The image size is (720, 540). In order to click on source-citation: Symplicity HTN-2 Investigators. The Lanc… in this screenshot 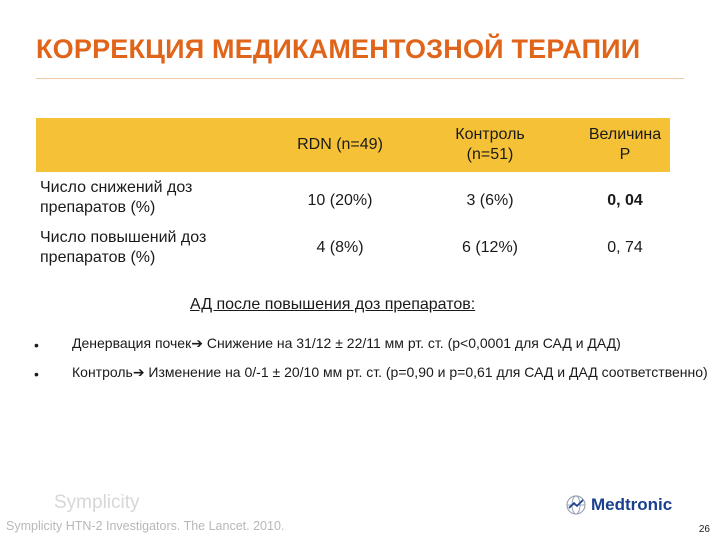, I will do `click(145, 526)`.